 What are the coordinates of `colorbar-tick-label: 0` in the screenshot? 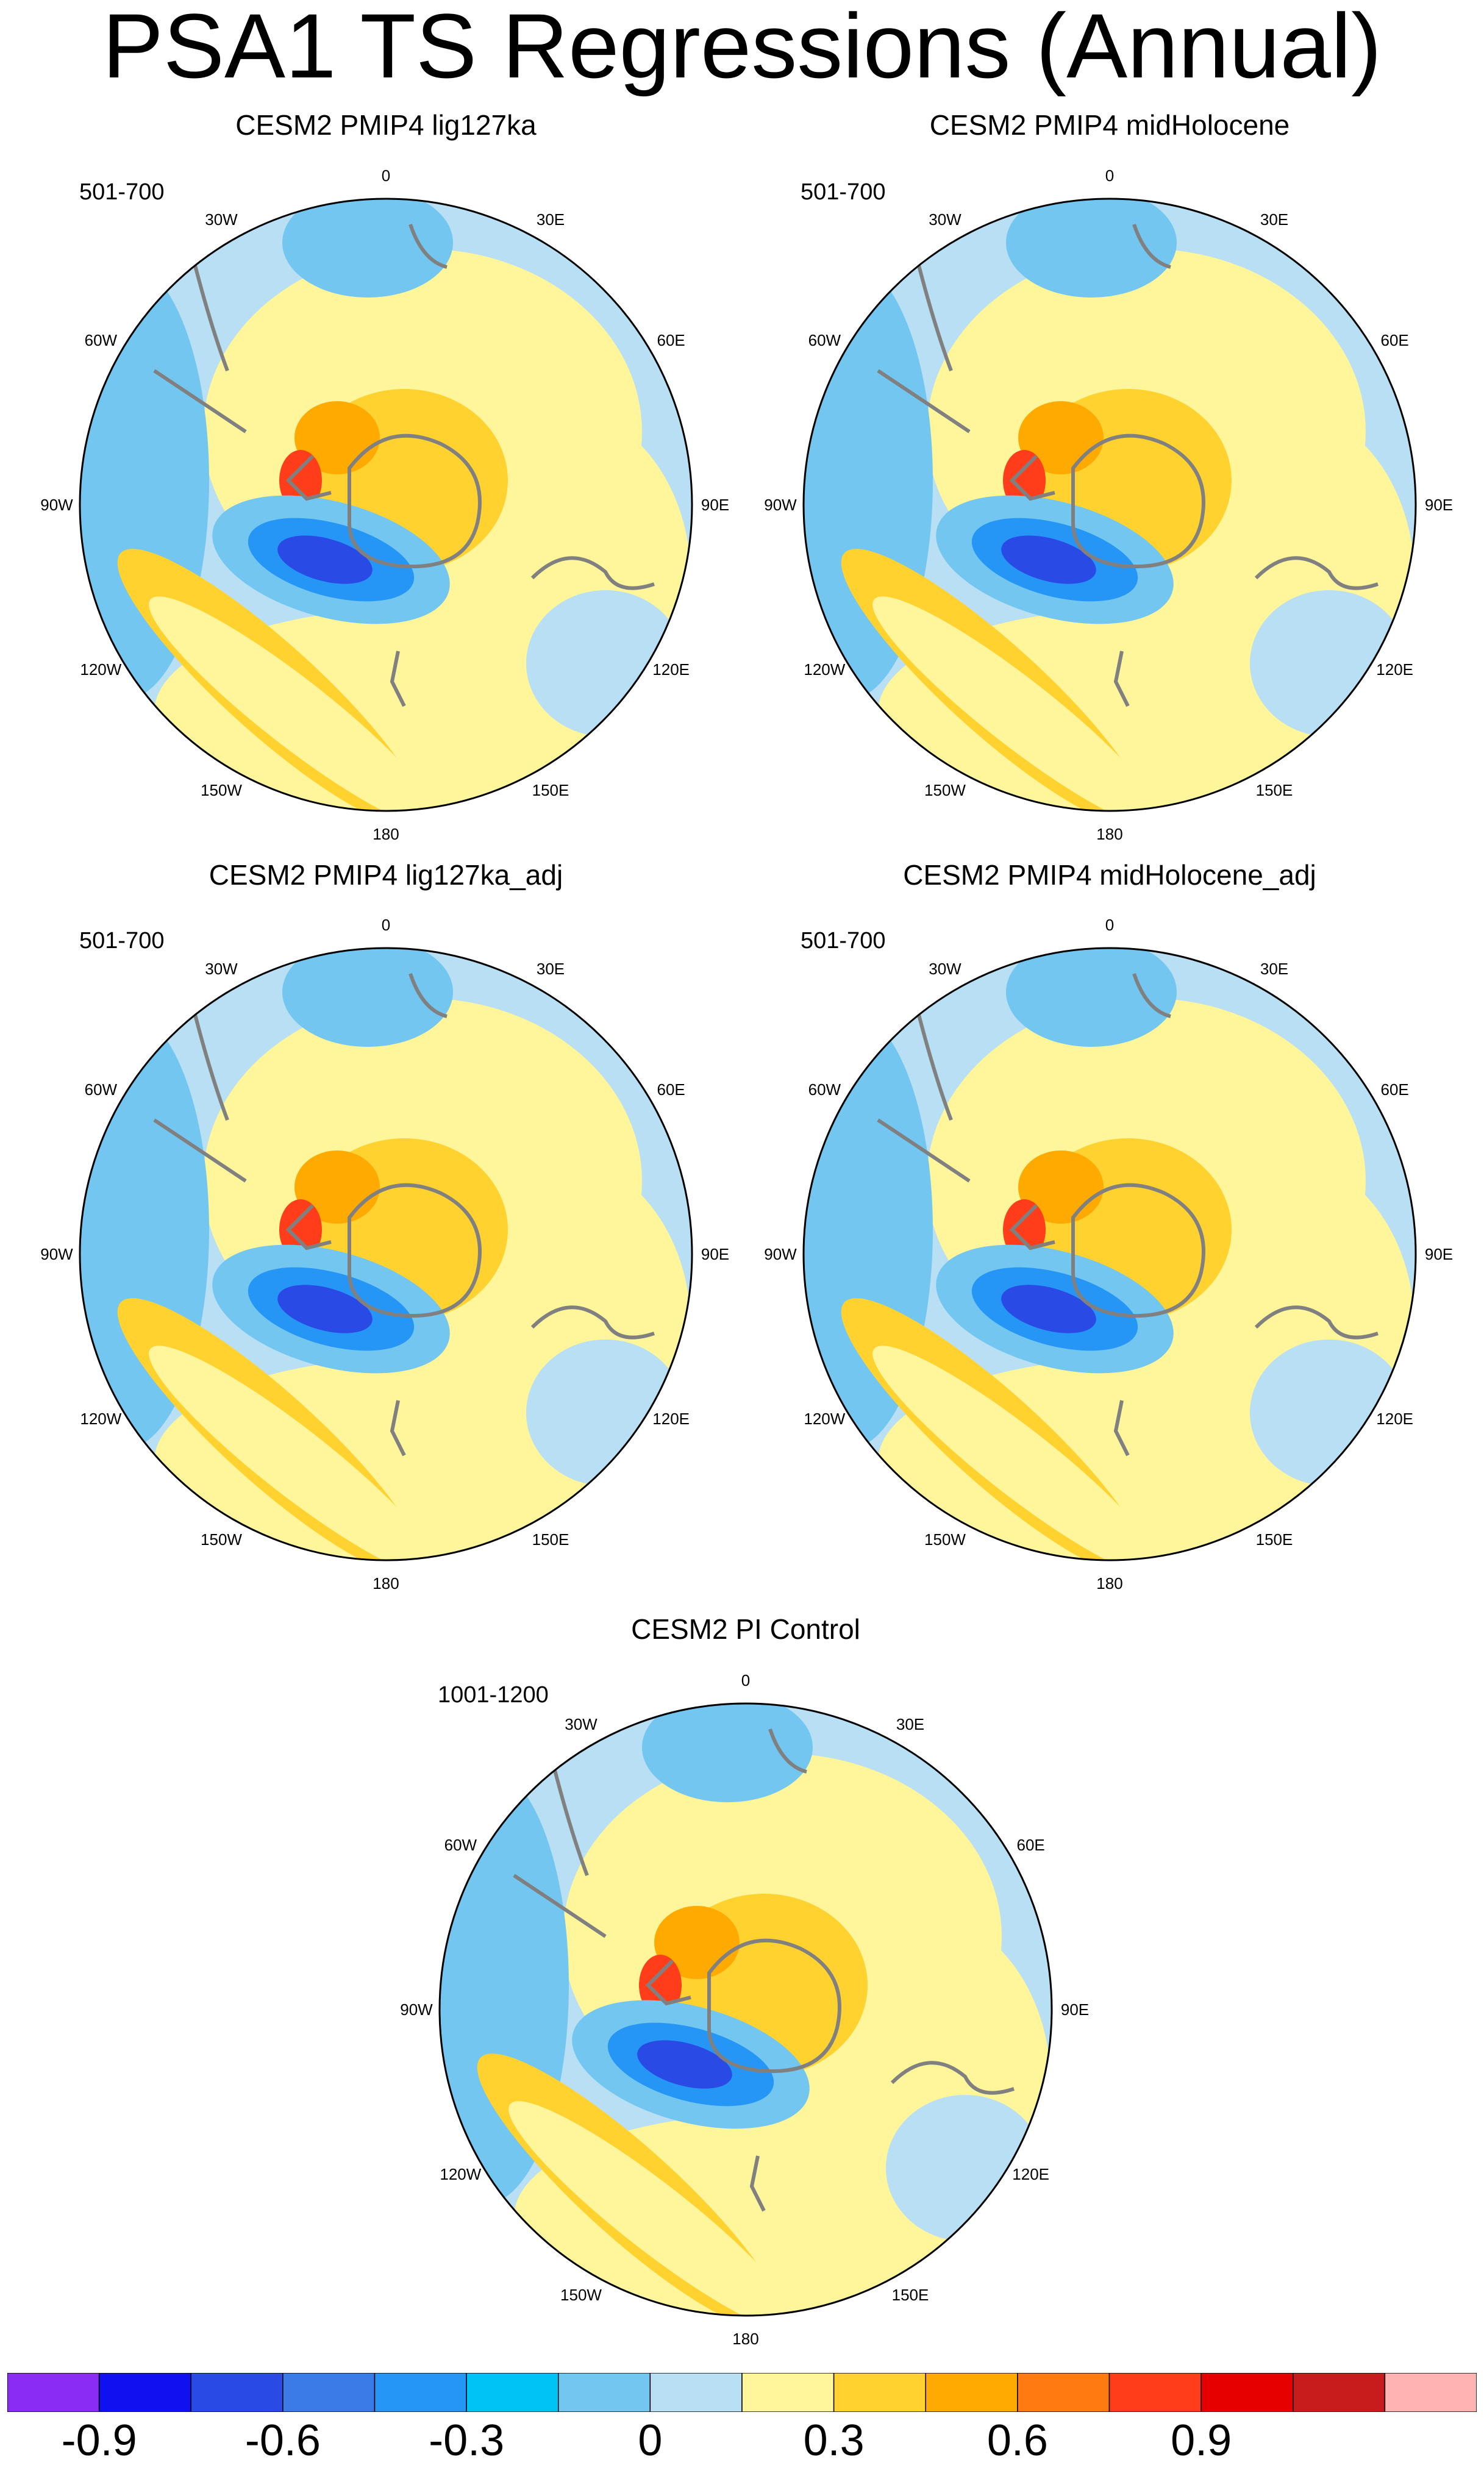 It's located at (651, 2440).